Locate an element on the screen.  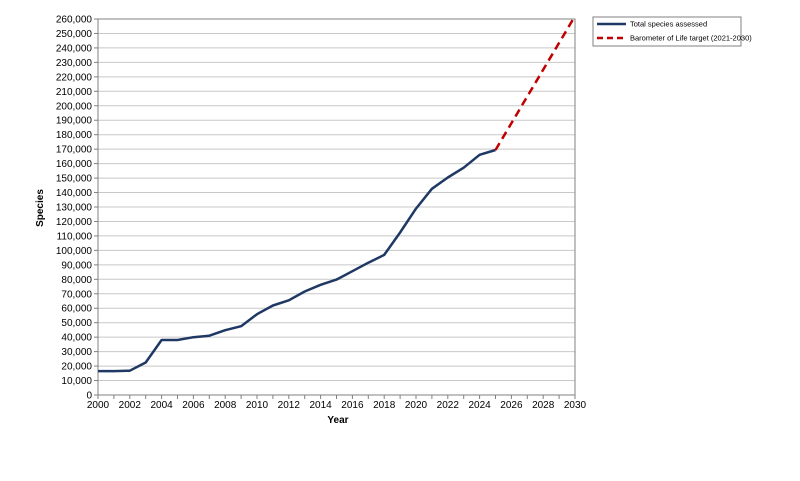
y-tick-label: 110,000 is located at coordinates (75, 236).